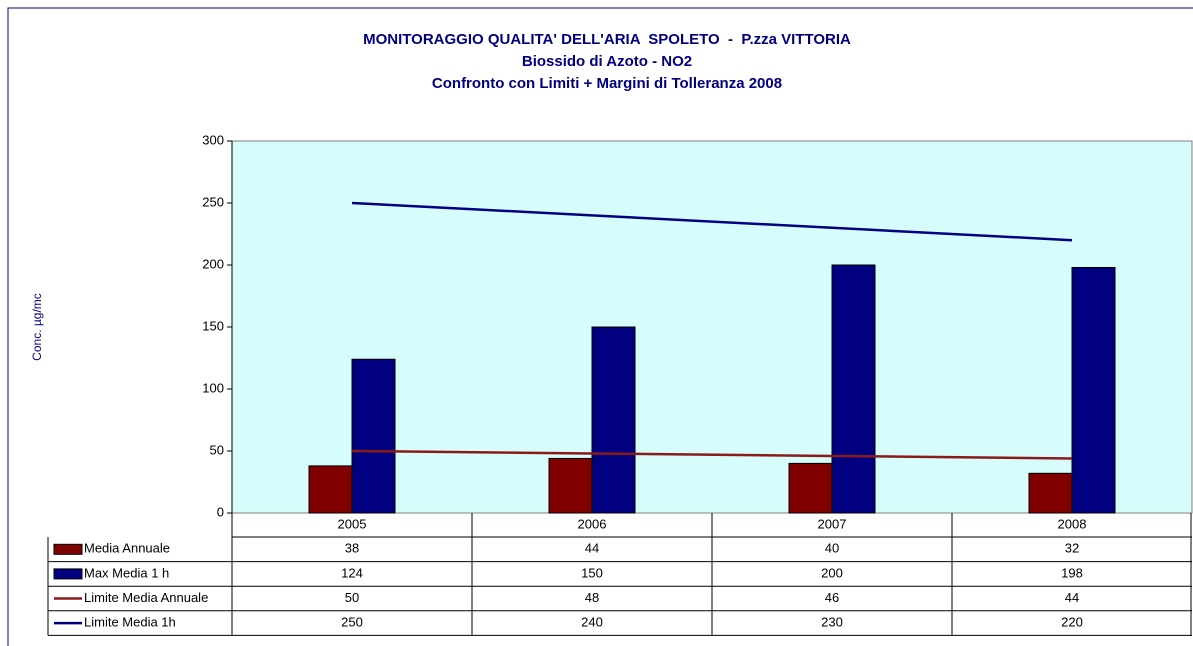 This screenshot has width=1193, height=646. What do you see at coordinates (592, 572) in the screenshot?
I see `table-value: 150` at bounding box center [592, 572].